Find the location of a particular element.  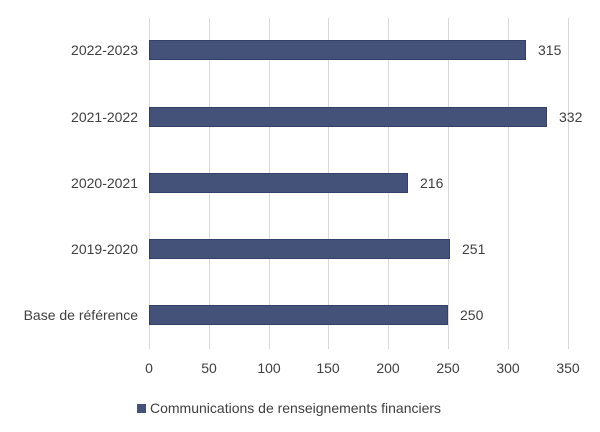

data-label: 332 is located at coordinates (571, 117).